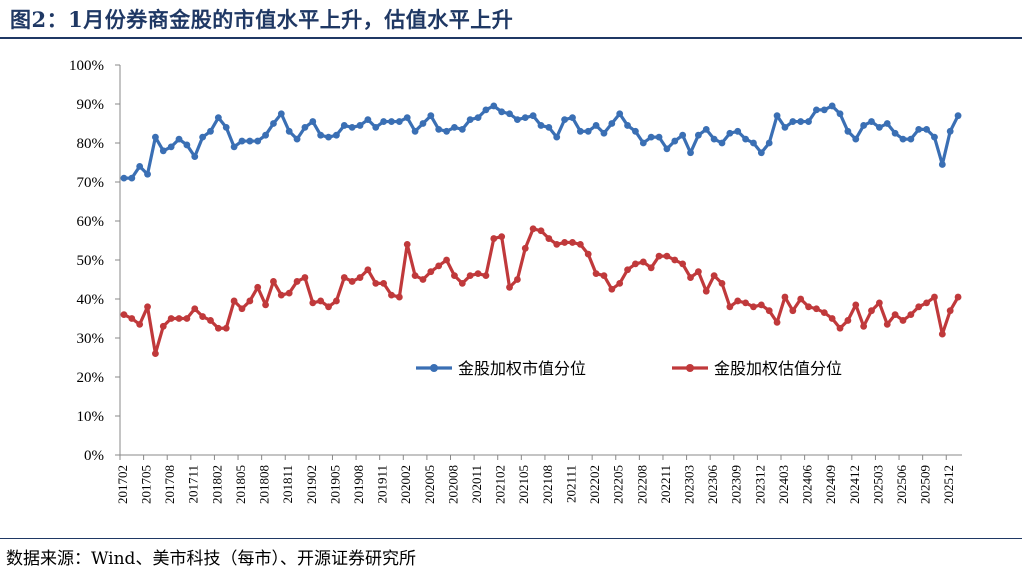 The width and height of the screenshot is (1022, 572). I want to click on y-tick-label: 10%, so click(91, 417).